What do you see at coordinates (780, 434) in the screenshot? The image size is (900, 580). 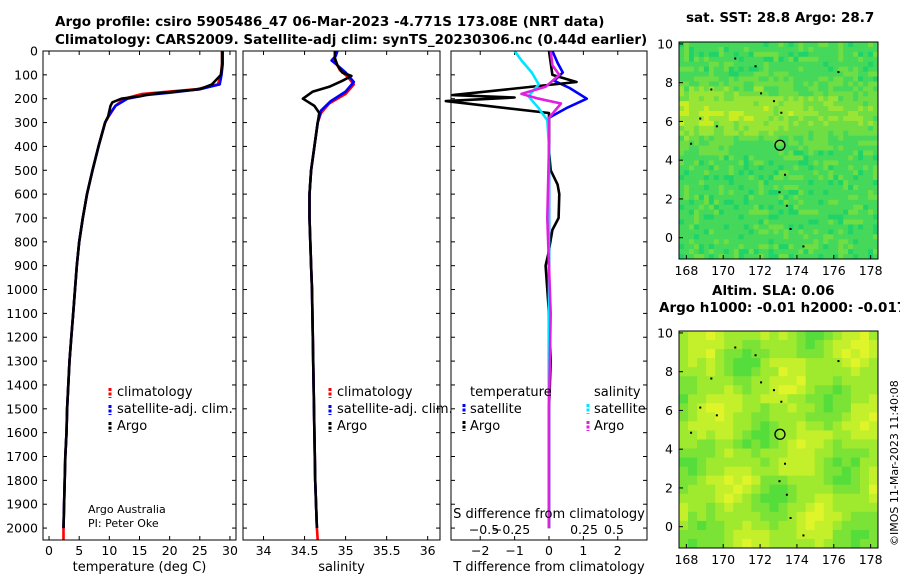 I see `argo-position-marker` at bounding box center [780, 434].